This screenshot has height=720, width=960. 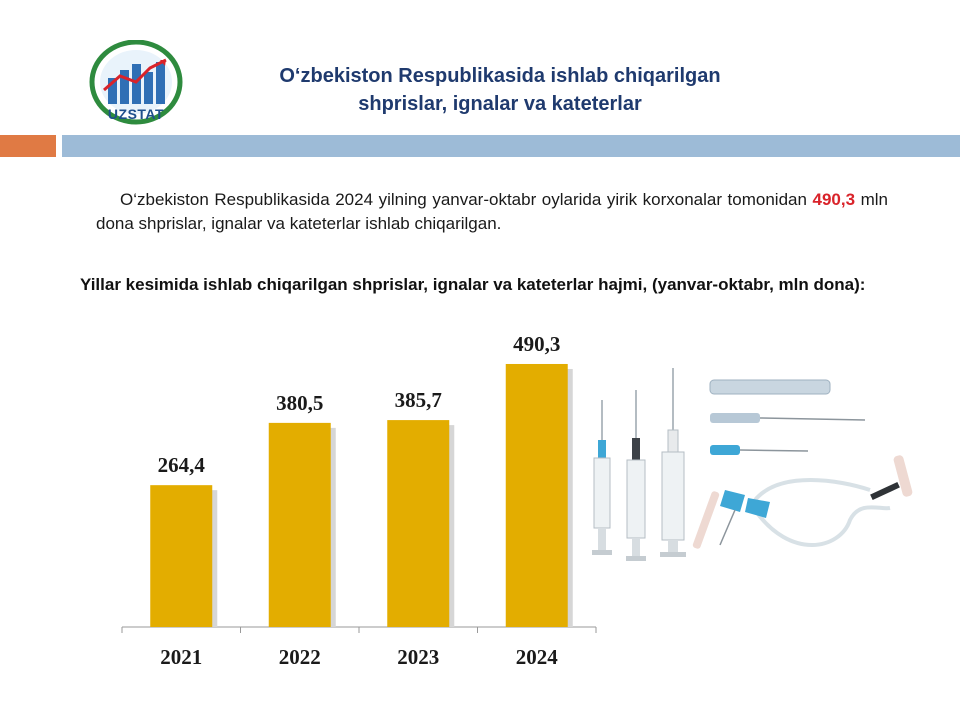 What do you see at coordinates (418, 523) in the screenshot?
I see `bar-2023` at bounding box center [418, 523].